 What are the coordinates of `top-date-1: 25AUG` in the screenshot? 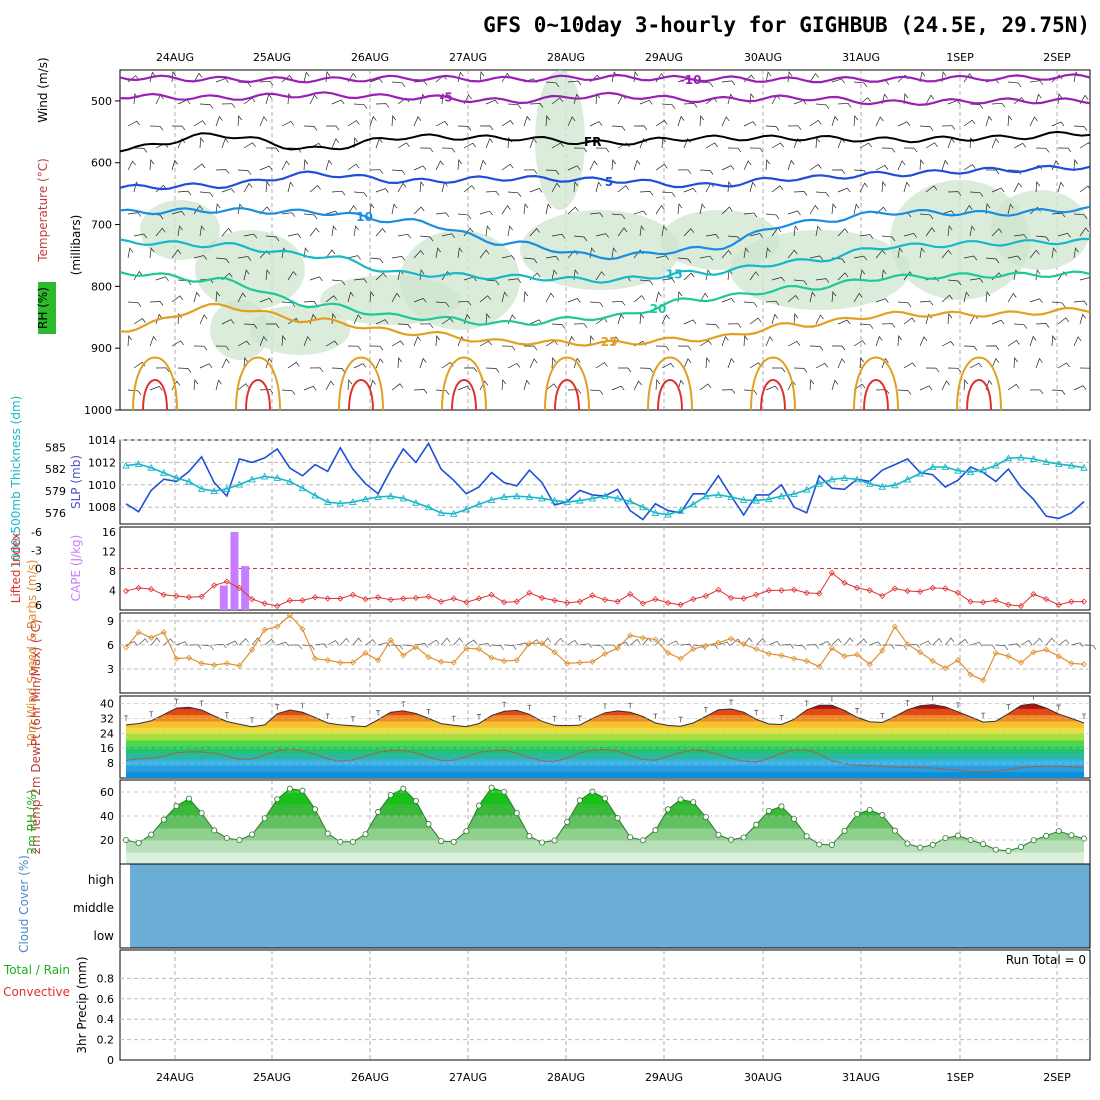 It's located at (272, 57).